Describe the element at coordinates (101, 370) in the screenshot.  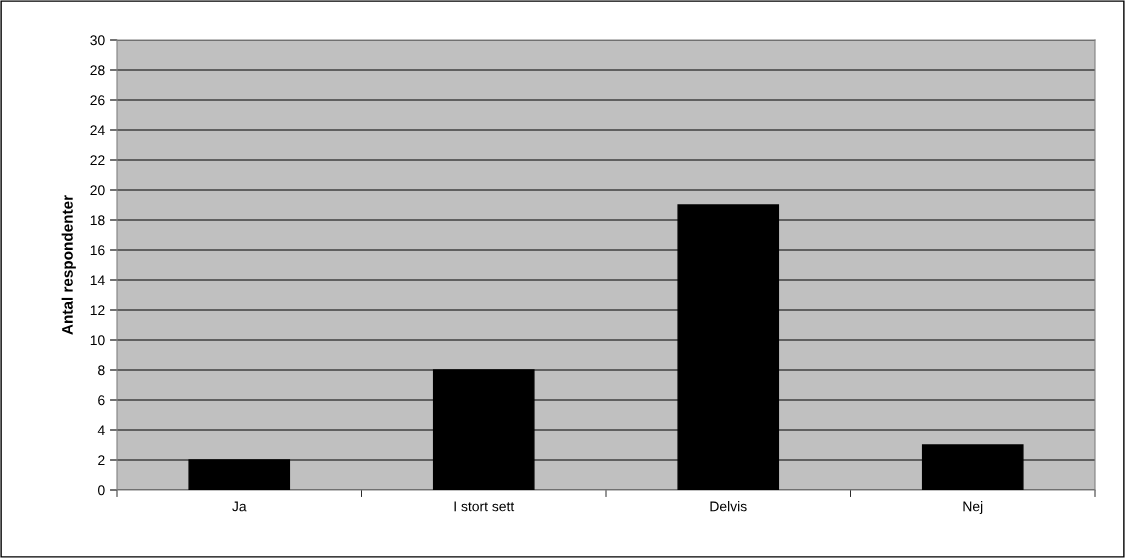
I see `y-tick-label: 8` at that location.